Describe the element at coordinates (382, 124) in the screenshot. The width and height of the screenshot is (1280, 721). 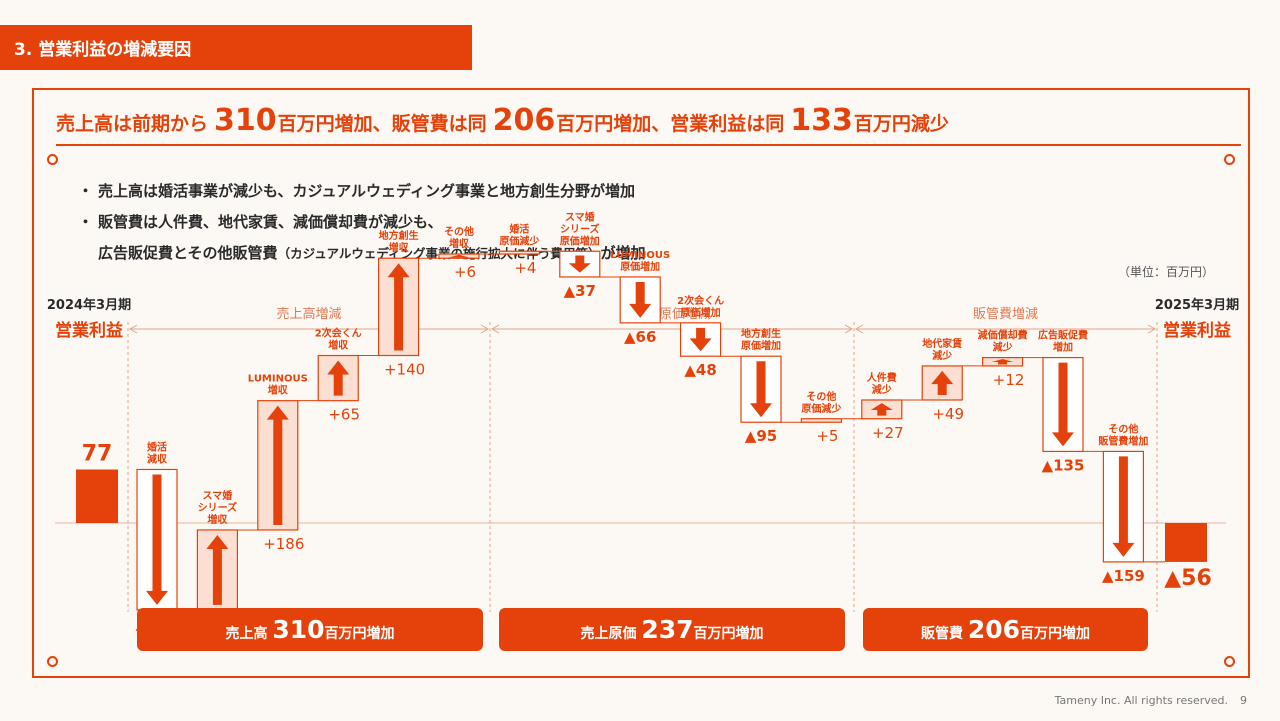
I see `headline-text: 百万円増加、販管費は同` at that location.